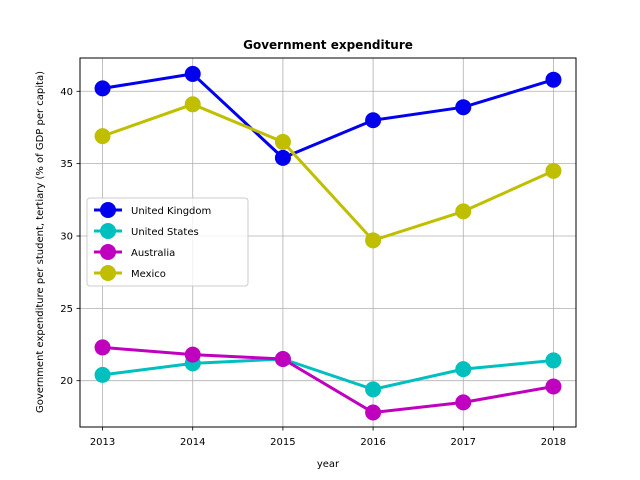 The height and width of the screenshot is (480, 640). Describe the element at coordinates (148, 274) in the screenshot. I see `legend-label: Mexico` at that location.